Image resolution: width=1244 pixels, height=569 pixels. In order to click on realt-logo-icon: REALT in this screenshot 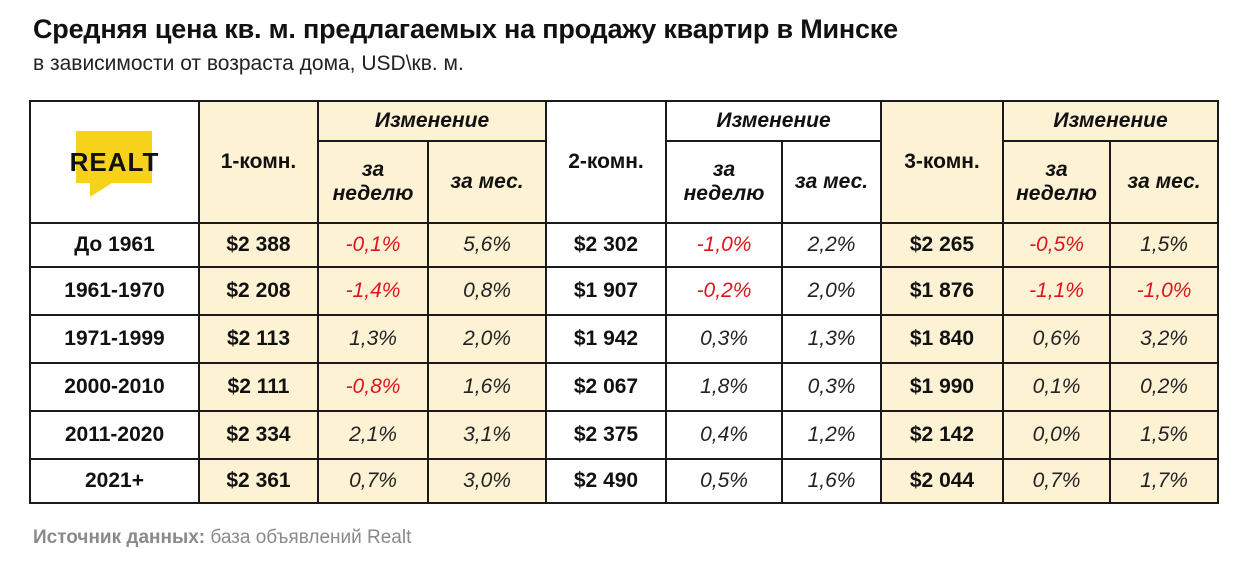, I will do `click(115, 162)`.